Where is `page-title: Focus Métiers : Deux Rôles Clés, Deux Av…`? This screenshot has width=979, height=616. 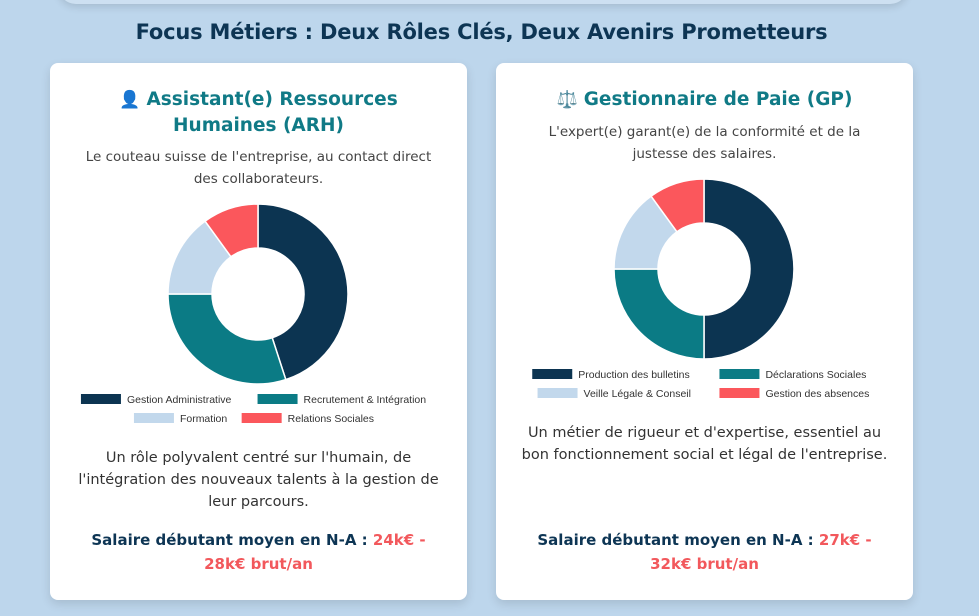 page-title: Focus Métiers : Deux Rôles Clés, Deux Av… is located at coordinates (481, 32).